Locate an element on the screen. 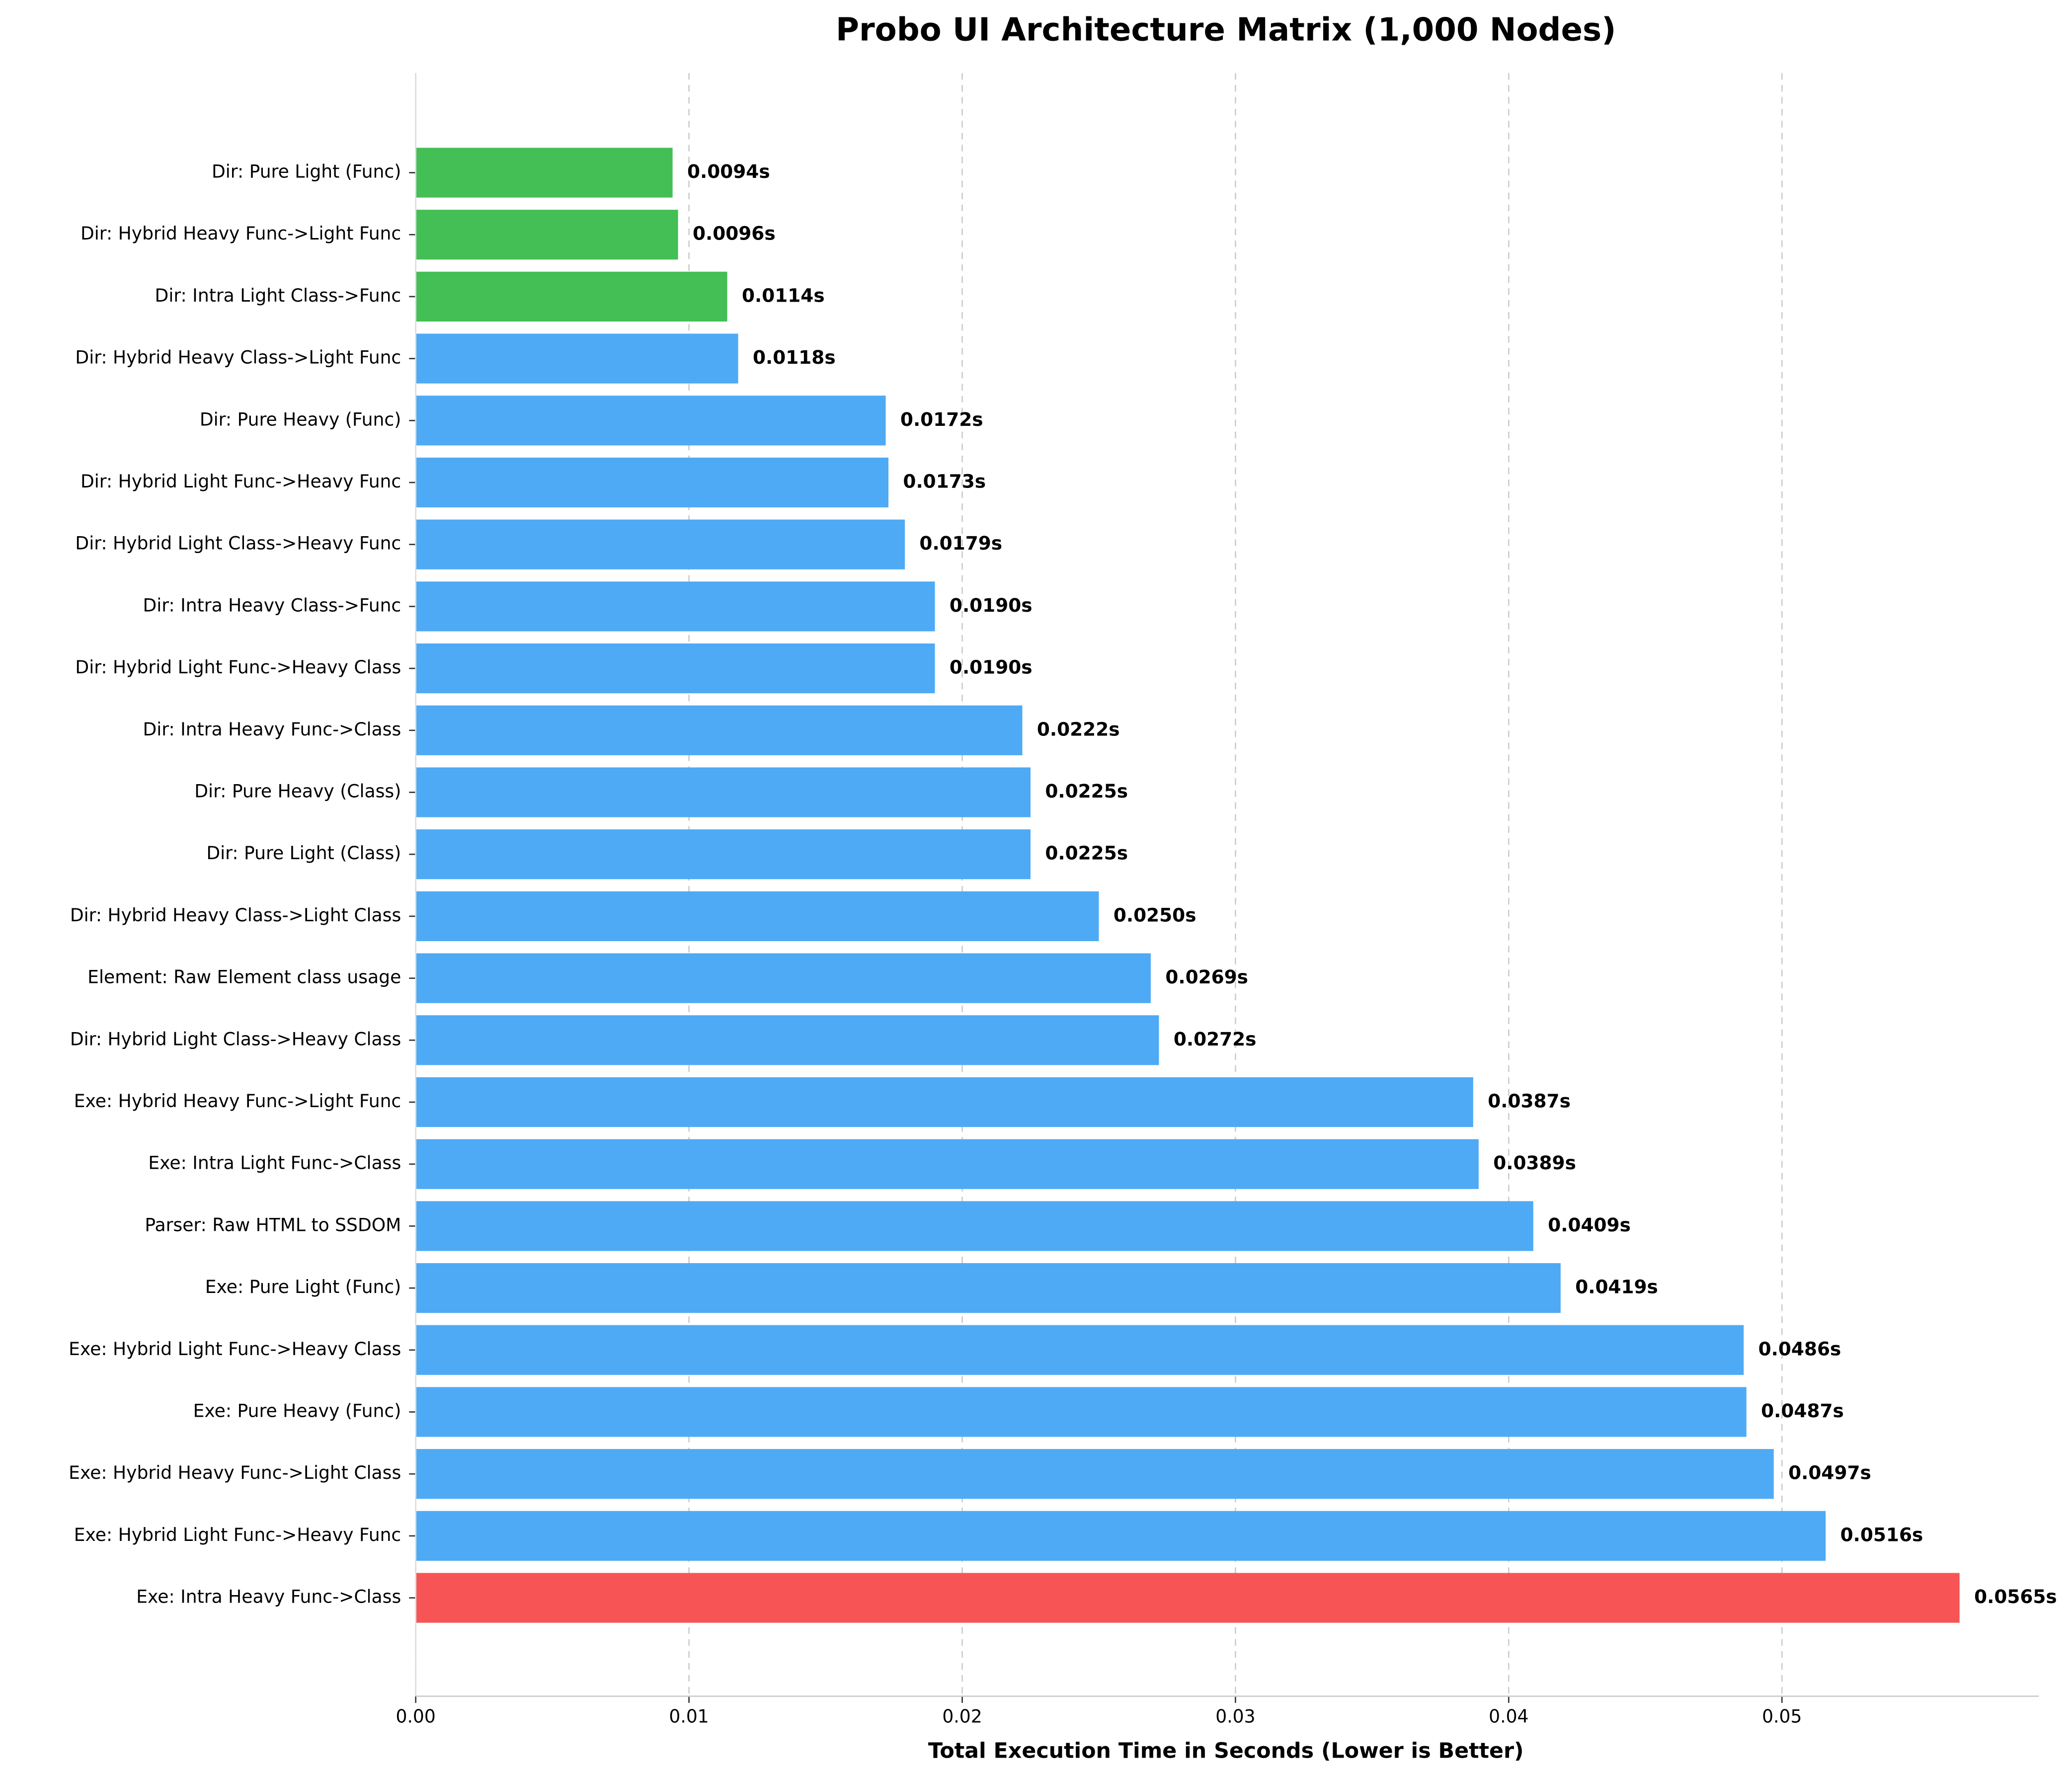  y-tick-label: Dir: Pure Heavy (Func) is located at coordinates (300, 419).